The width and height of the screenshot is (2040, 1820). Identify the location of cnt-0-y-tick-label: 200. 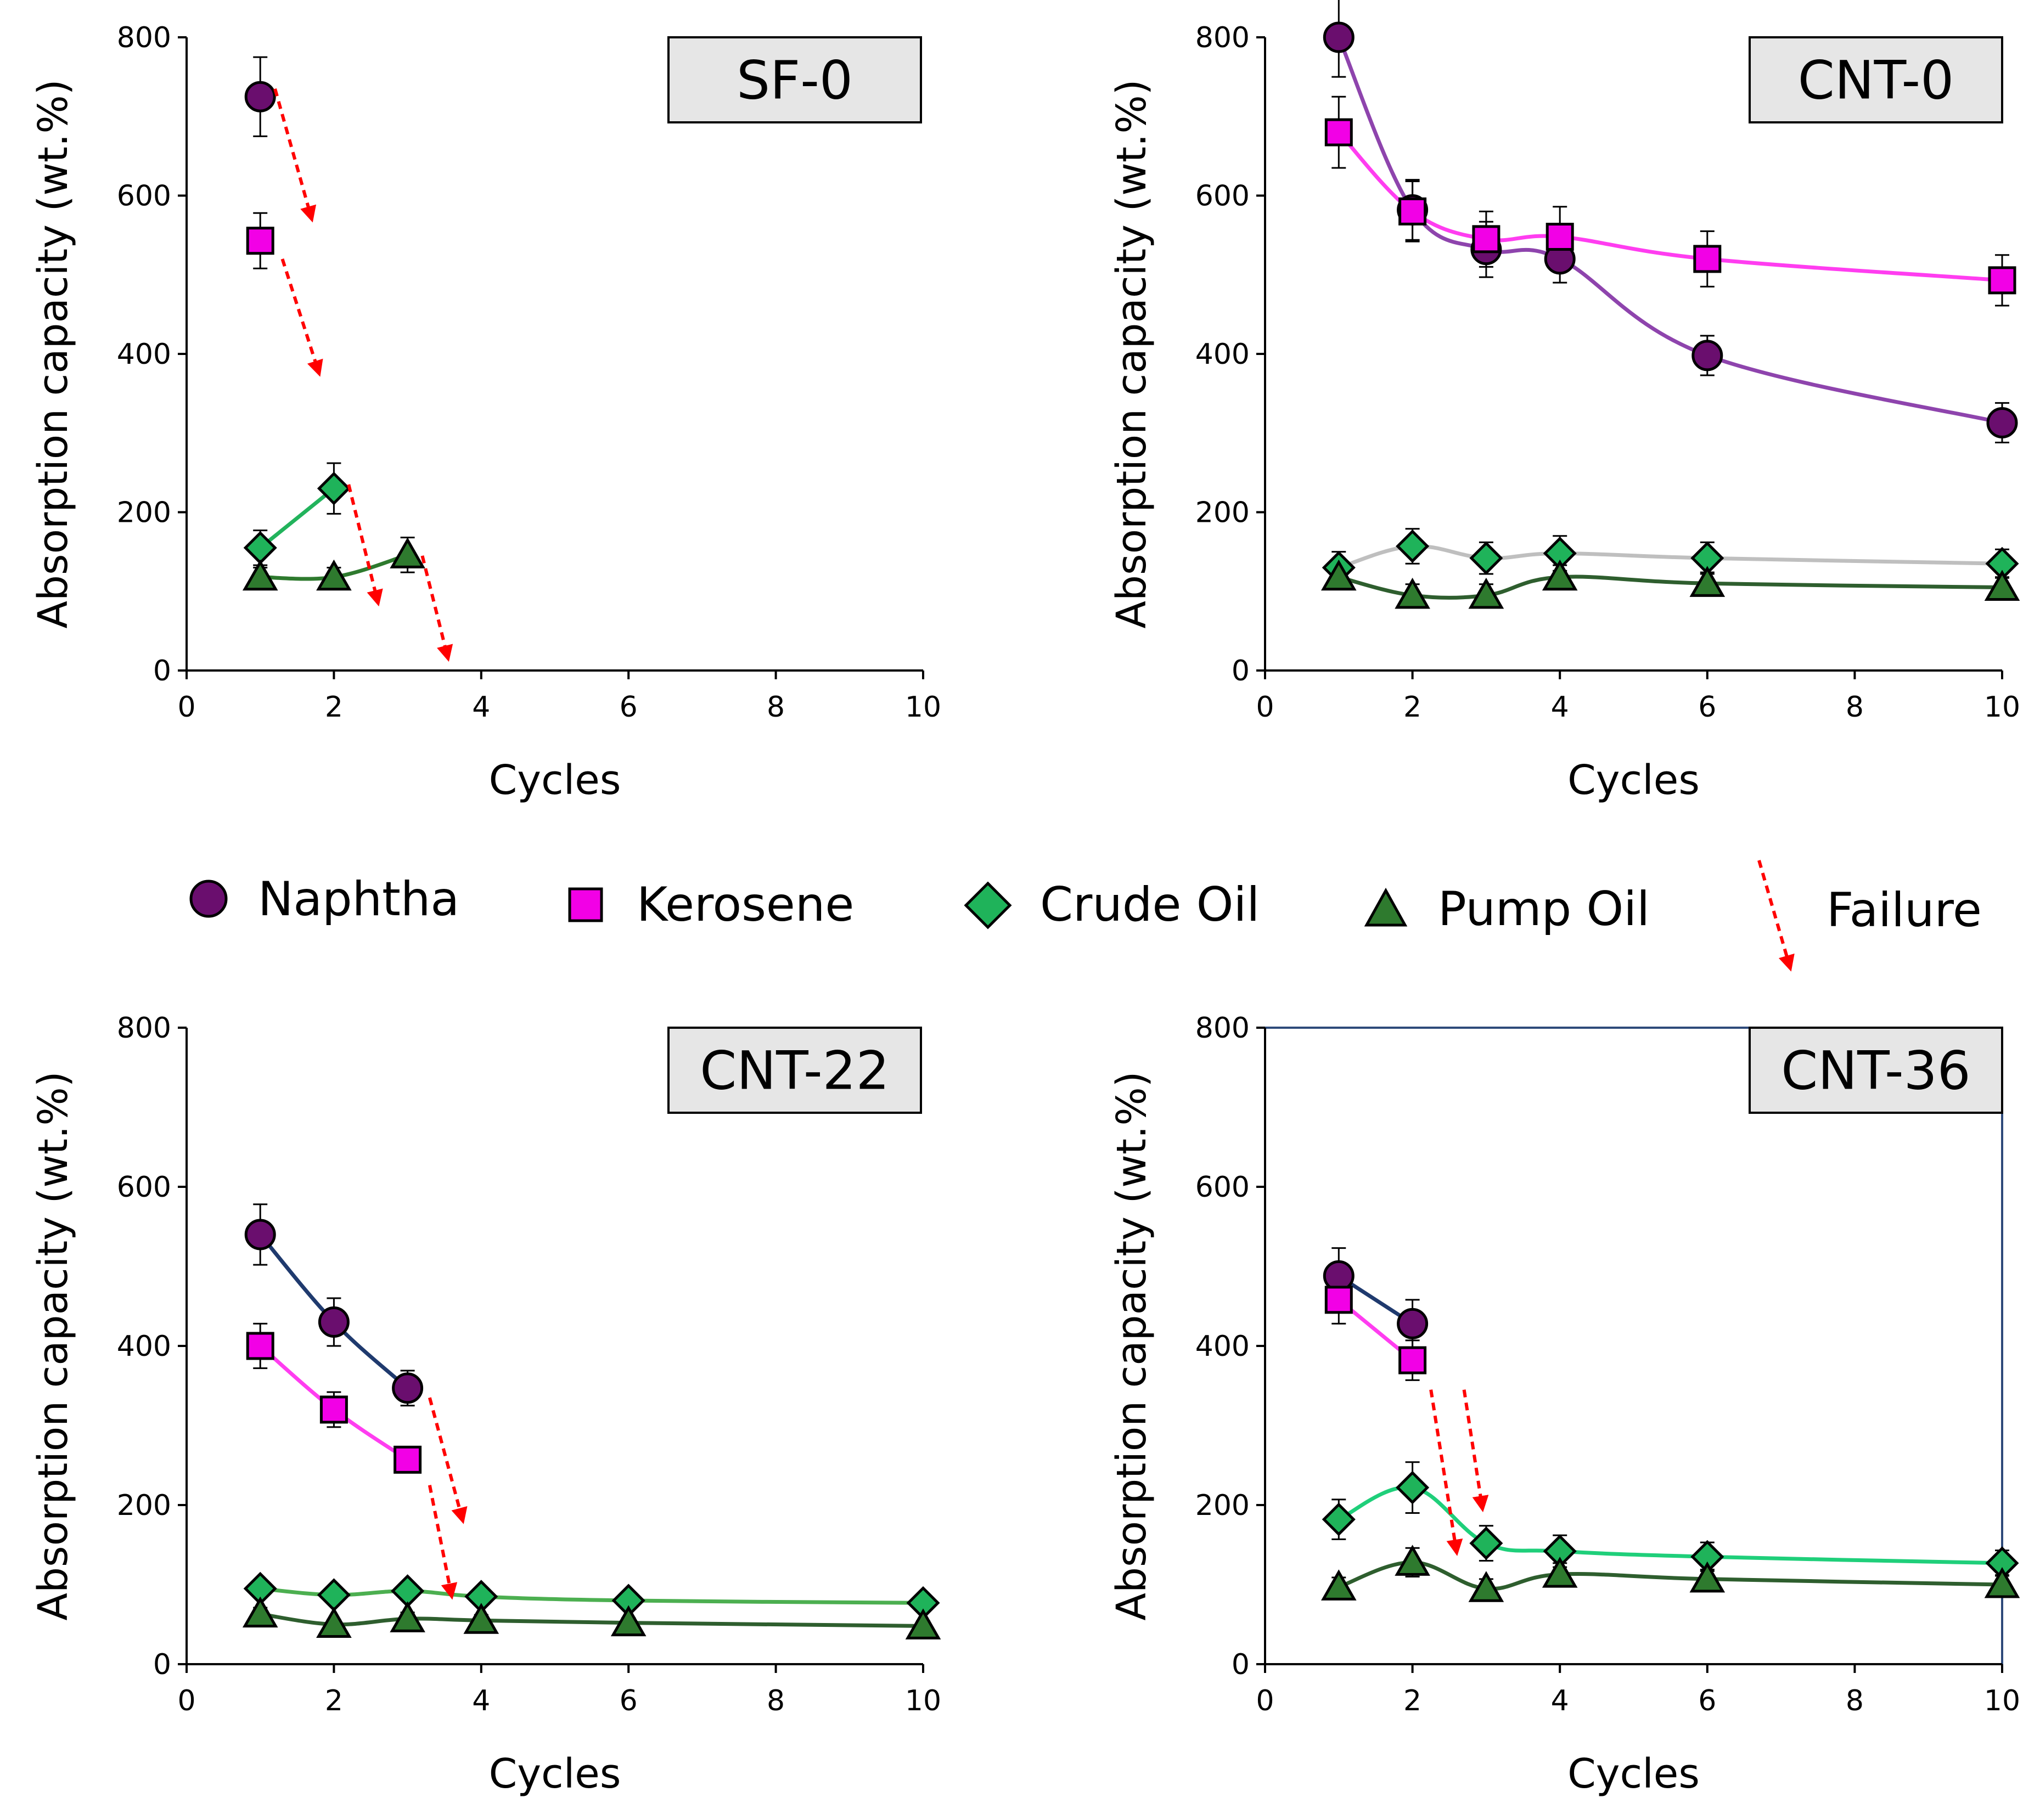
(1222, 513).